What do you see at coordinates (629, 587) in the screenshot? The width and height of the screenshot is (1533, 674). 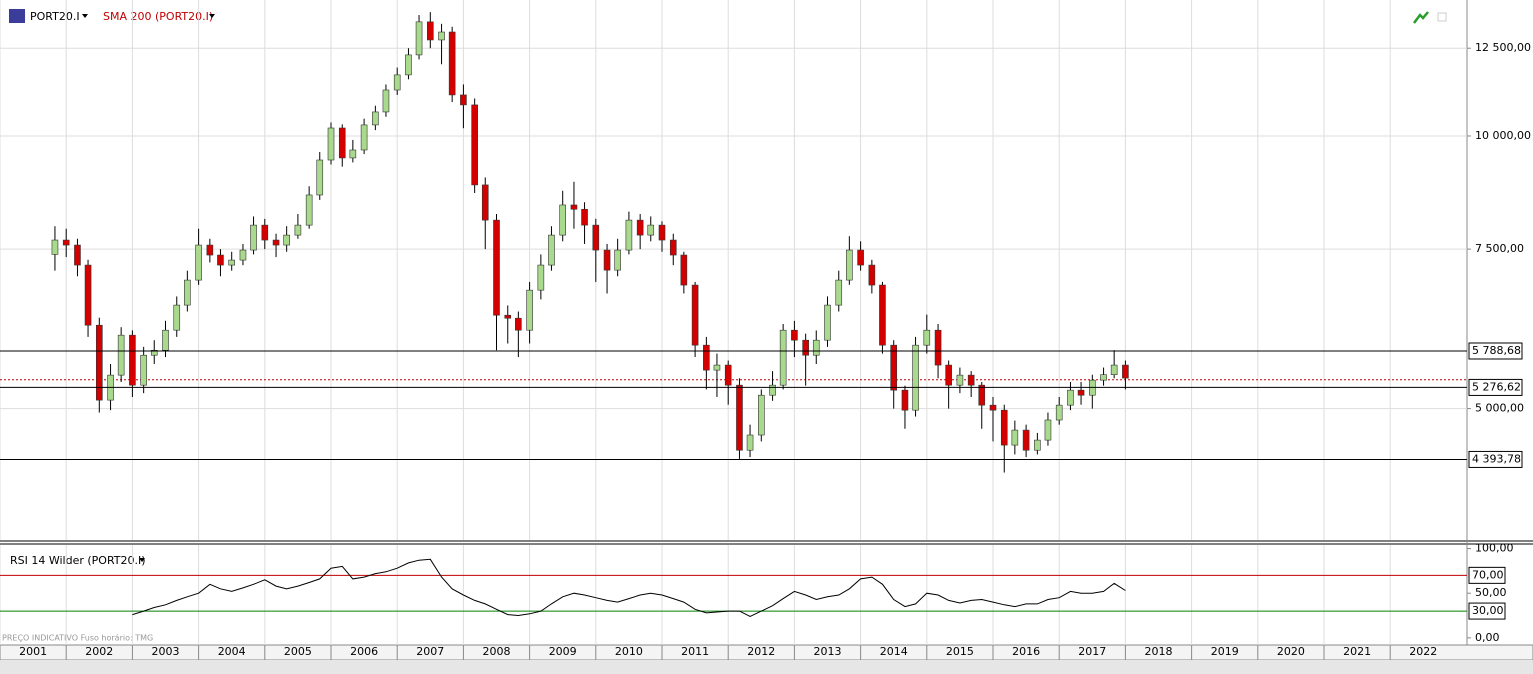 I see `rsi-line` at bounding box center [629, 587].